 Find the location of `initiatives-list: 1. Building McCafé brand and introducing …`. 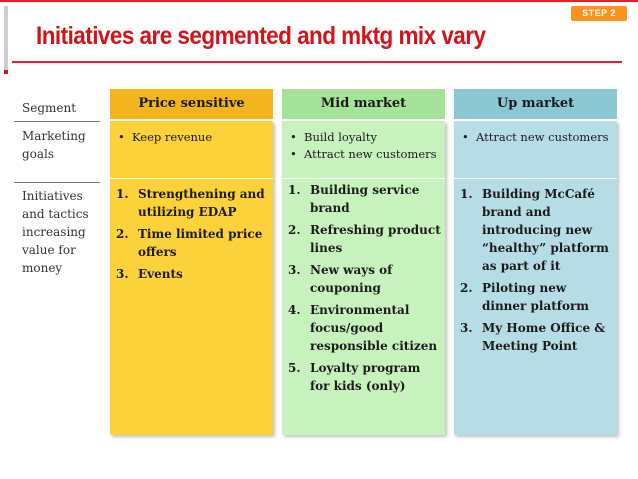

initiatives-list: 1. Building McCafé brand and introducing … is located at coordinates (536, 272).